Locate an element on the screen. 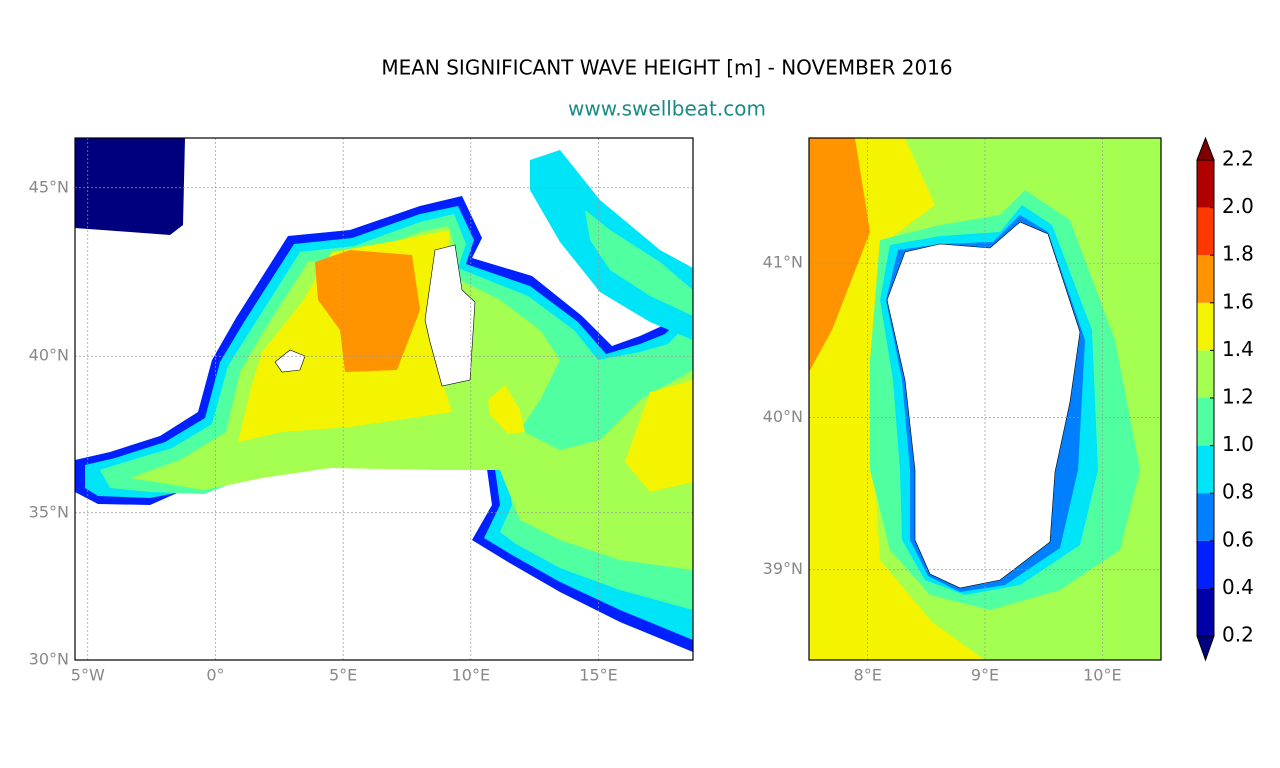 Image resolution: width=1280 pixels, height=768 pixels. colorbar-label: 0.8 is located at coordinates (1238, 492).